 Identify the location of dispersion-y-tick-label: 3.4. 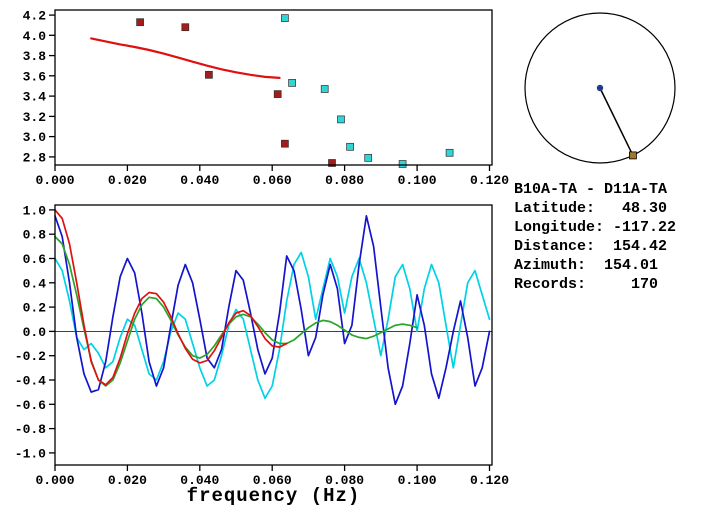
(35, 97).